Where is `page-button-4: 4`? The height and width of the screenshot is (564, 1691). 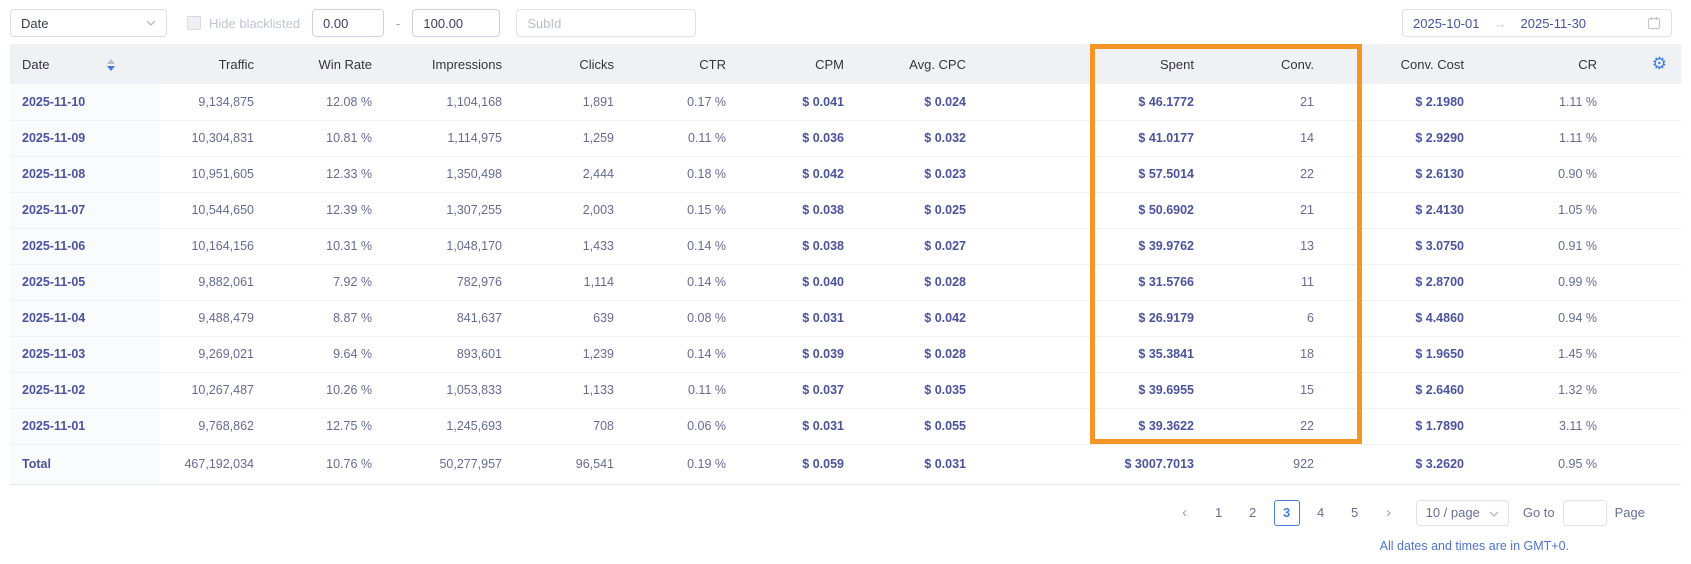
page-button-4: 4 is located at coordinates (1320, 512).